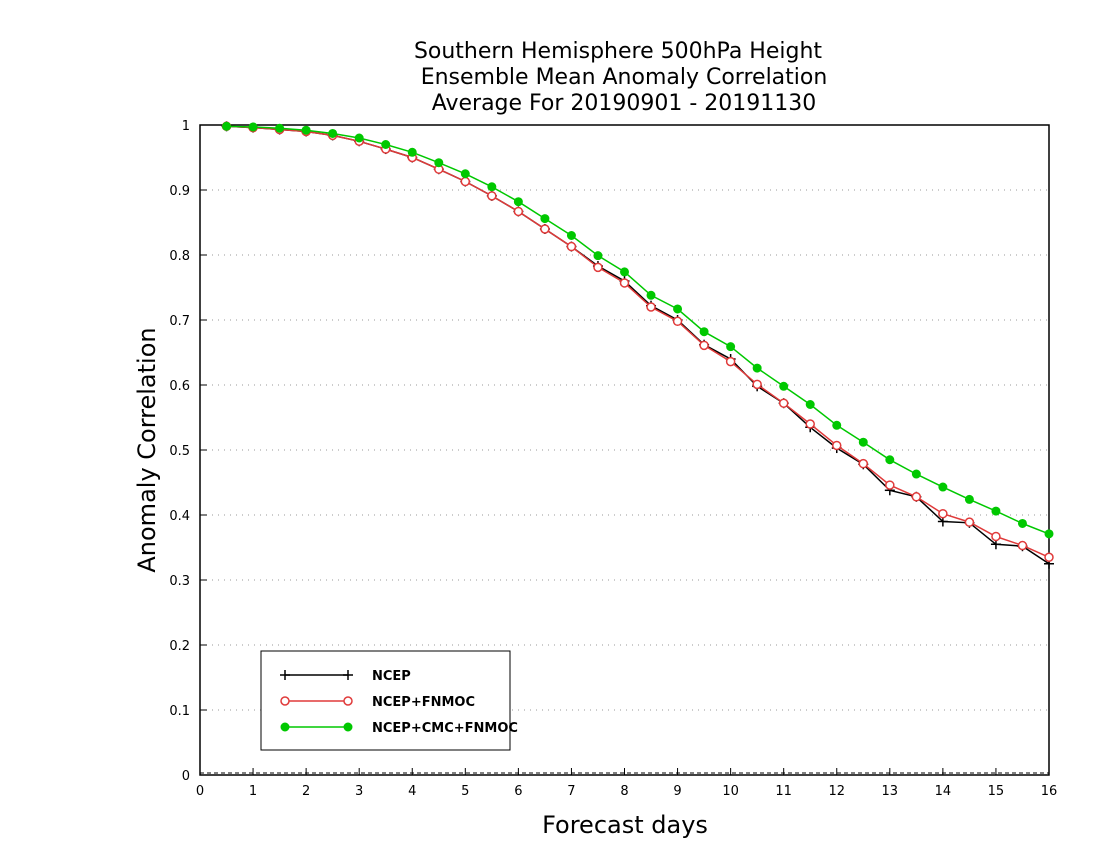 This screenshot has width=1100, height=854. I want to click on x-tick-label-6: 6, so click(518, 791).